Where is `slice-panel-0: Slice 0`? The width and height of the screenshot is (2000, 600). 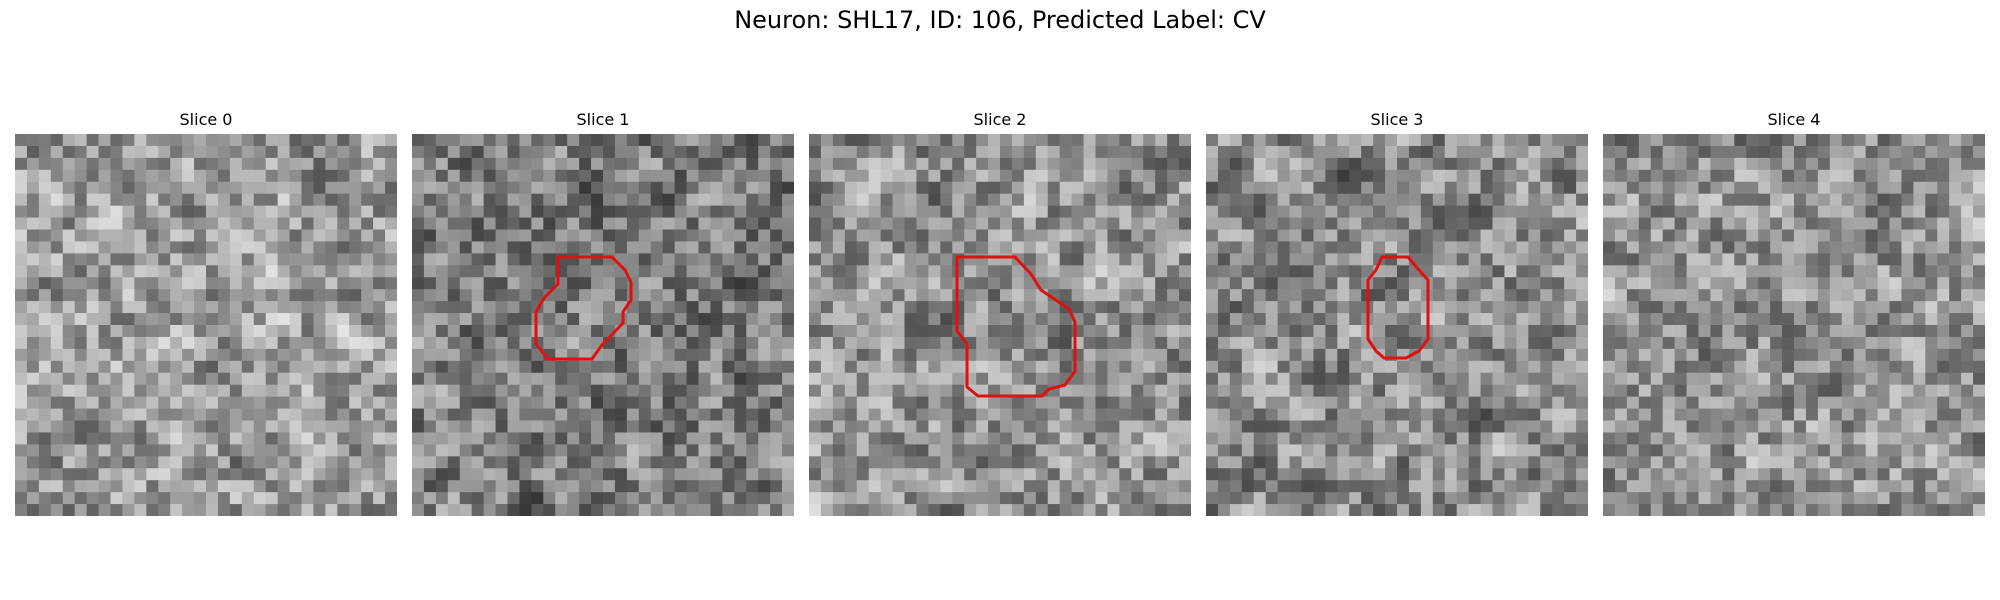 slice-panel-0: Slice 0 is located at coordinates (206, 312).